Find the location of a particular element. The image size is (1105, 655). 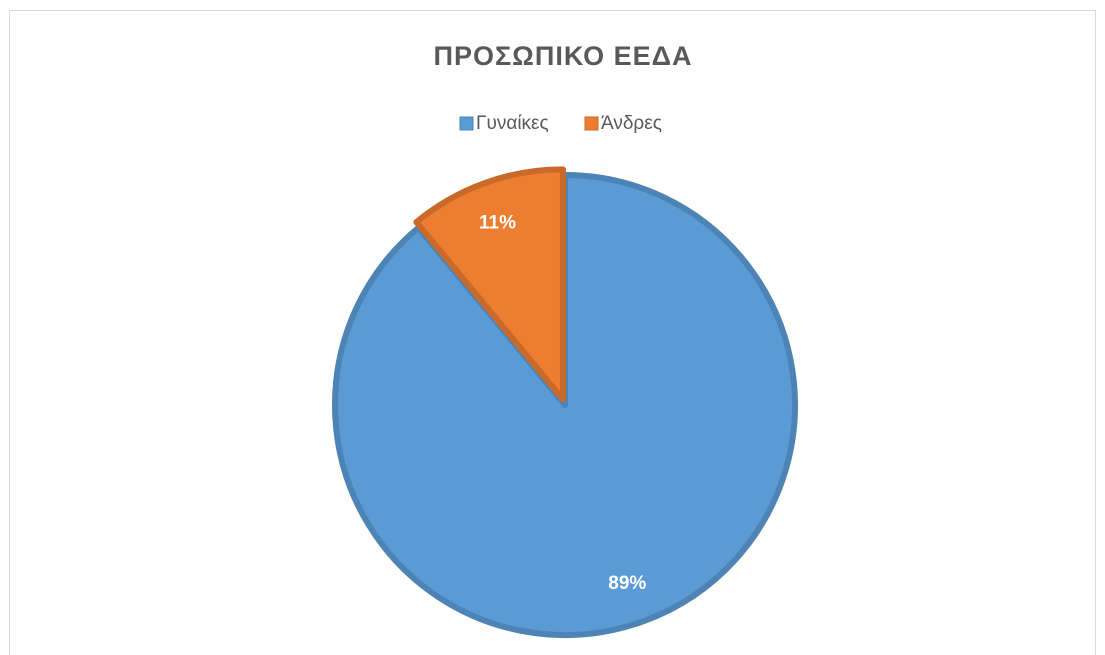

chart-title: ΠΡΟΣΩΠΙΚΟ ΕΕΔΑ is located at coordinates (562, 56).